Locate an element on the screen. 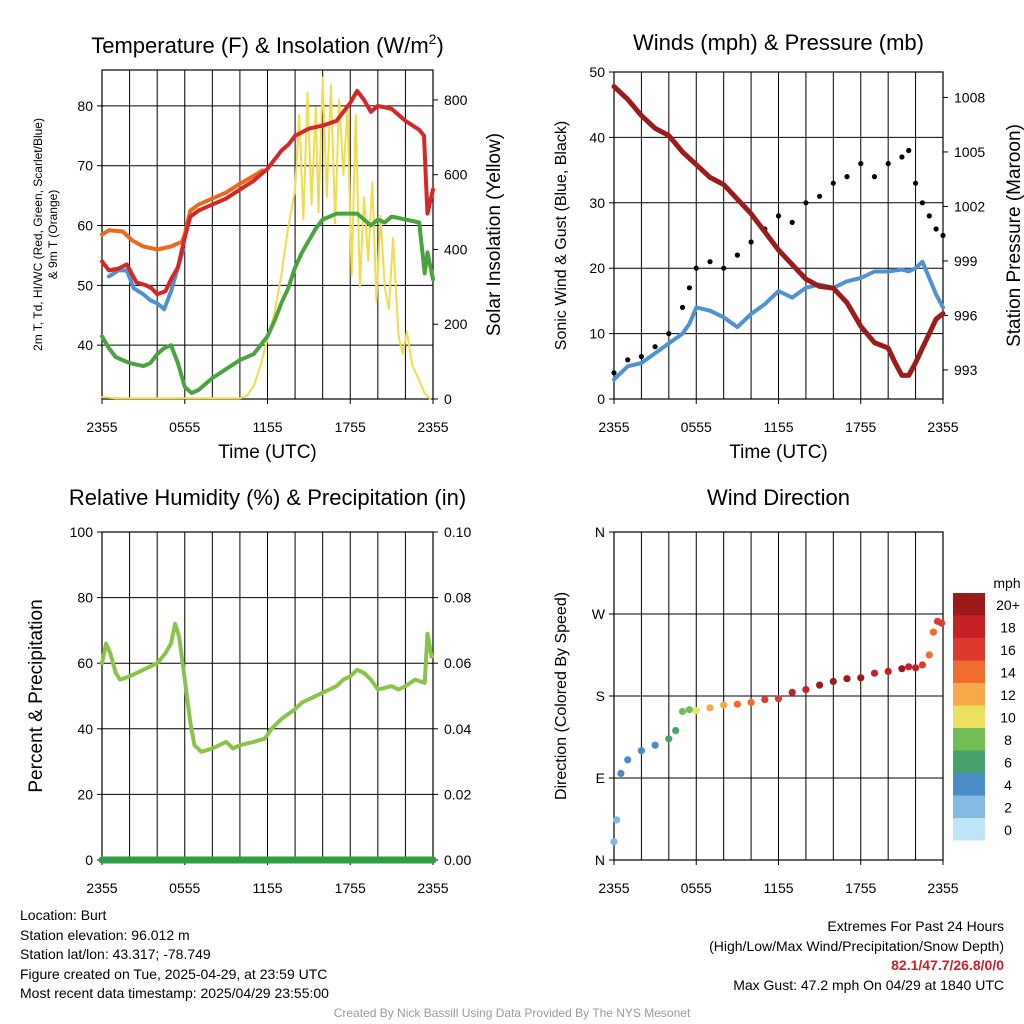  y2-tick-label: 200 is located at coordinates (456, 324).